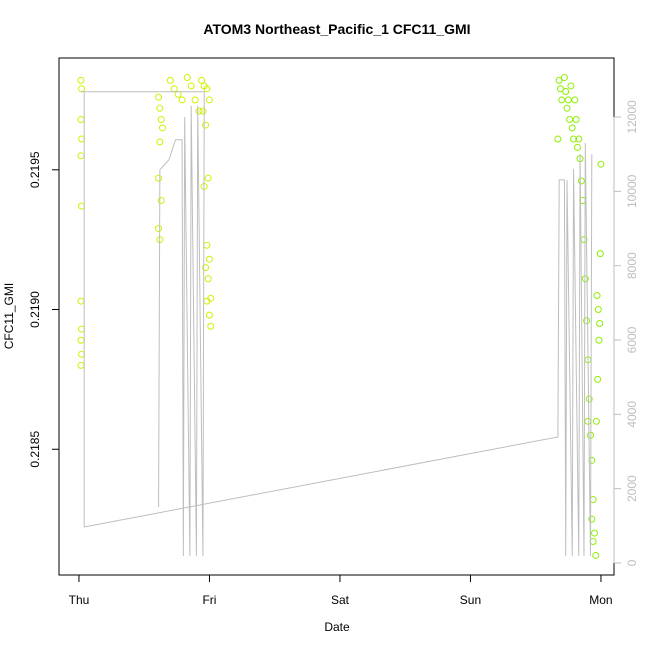 The width and height of the screenshot is (650, 655). Describe the element at coordinates (632, 414) in the screenshot. I see `y2-tick-label: 4000` at that location.